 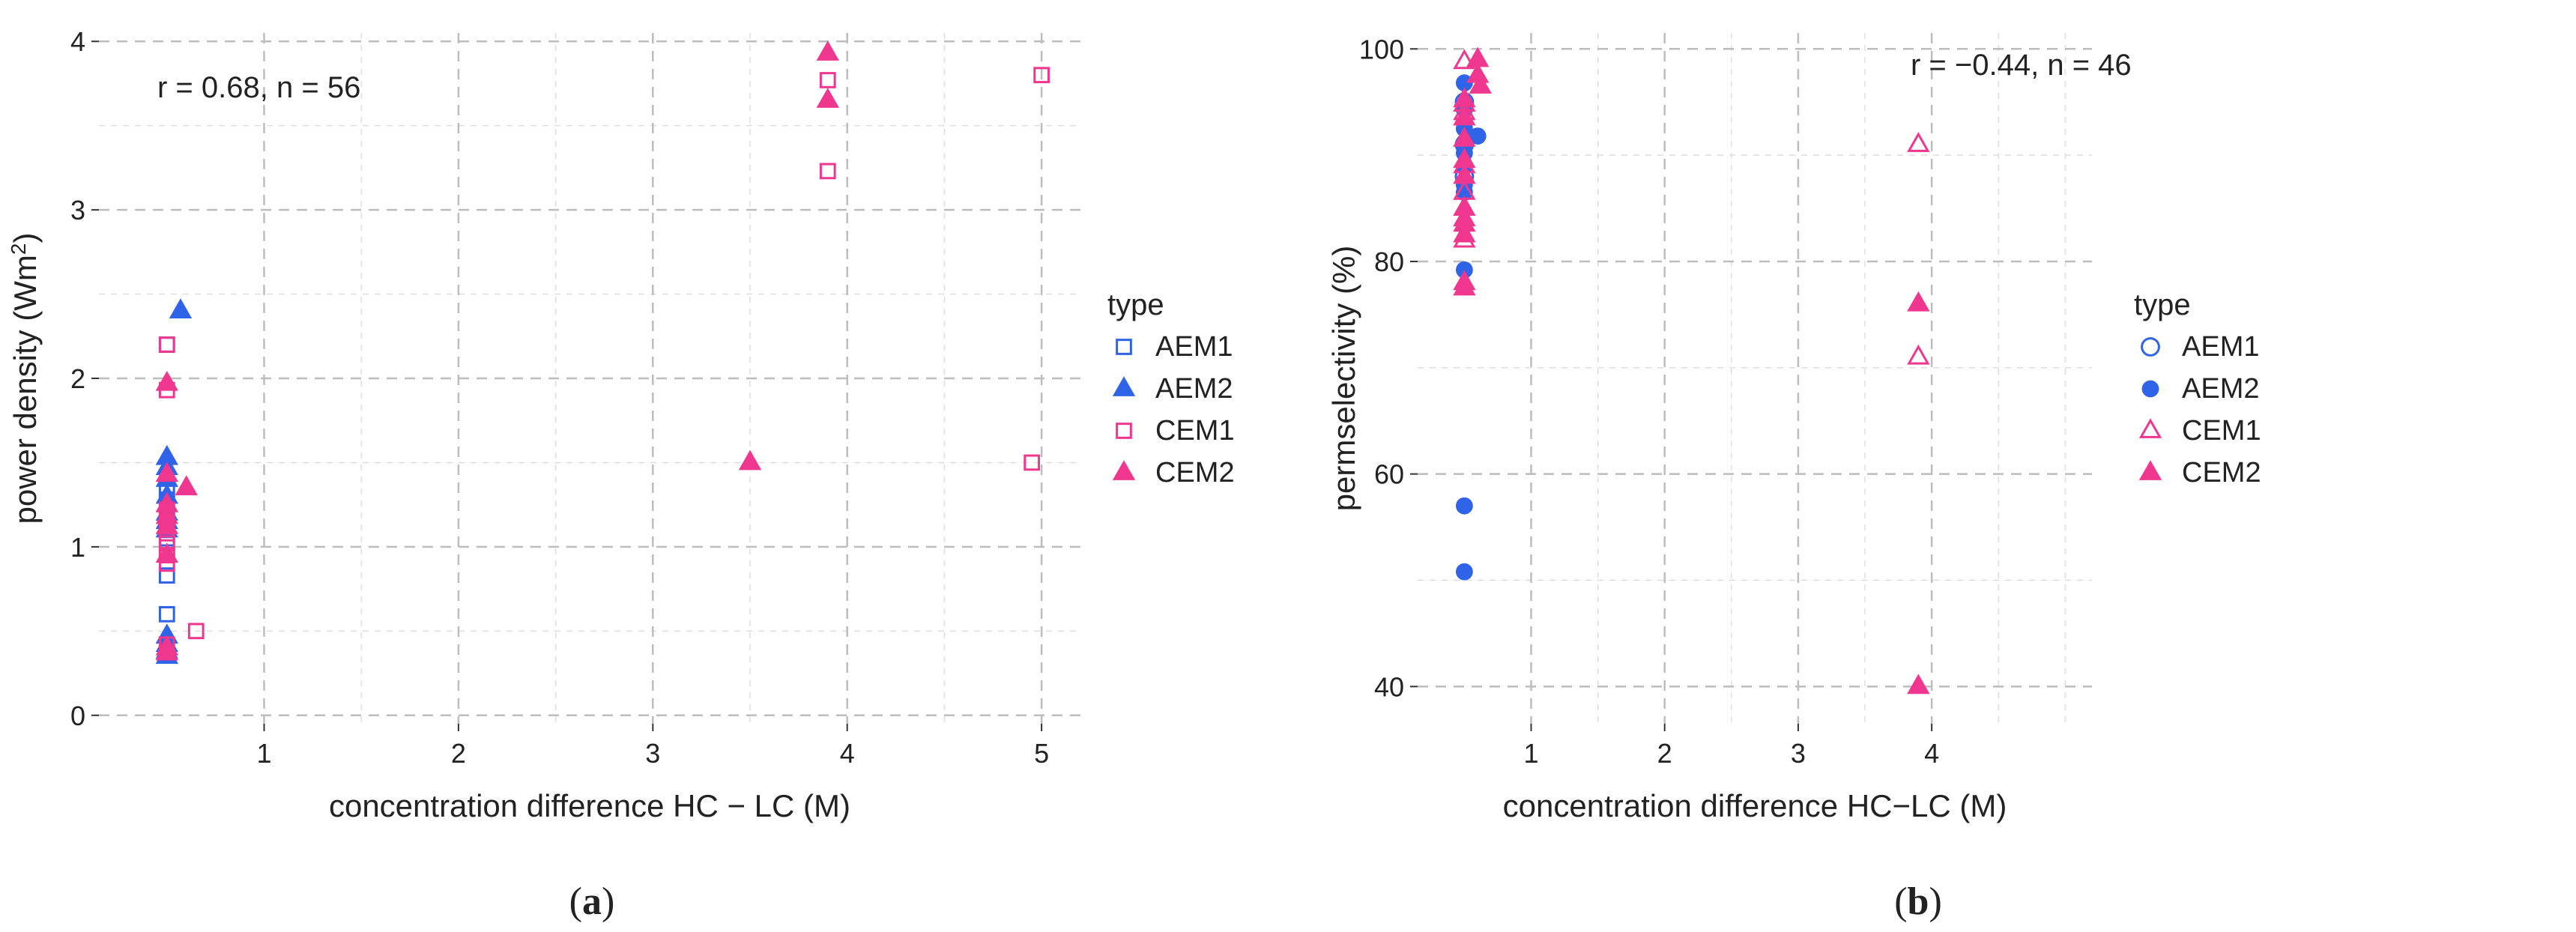 I want to click on x-axis-title: concentration difference HC − LC (M), so click(x=589, y=806).